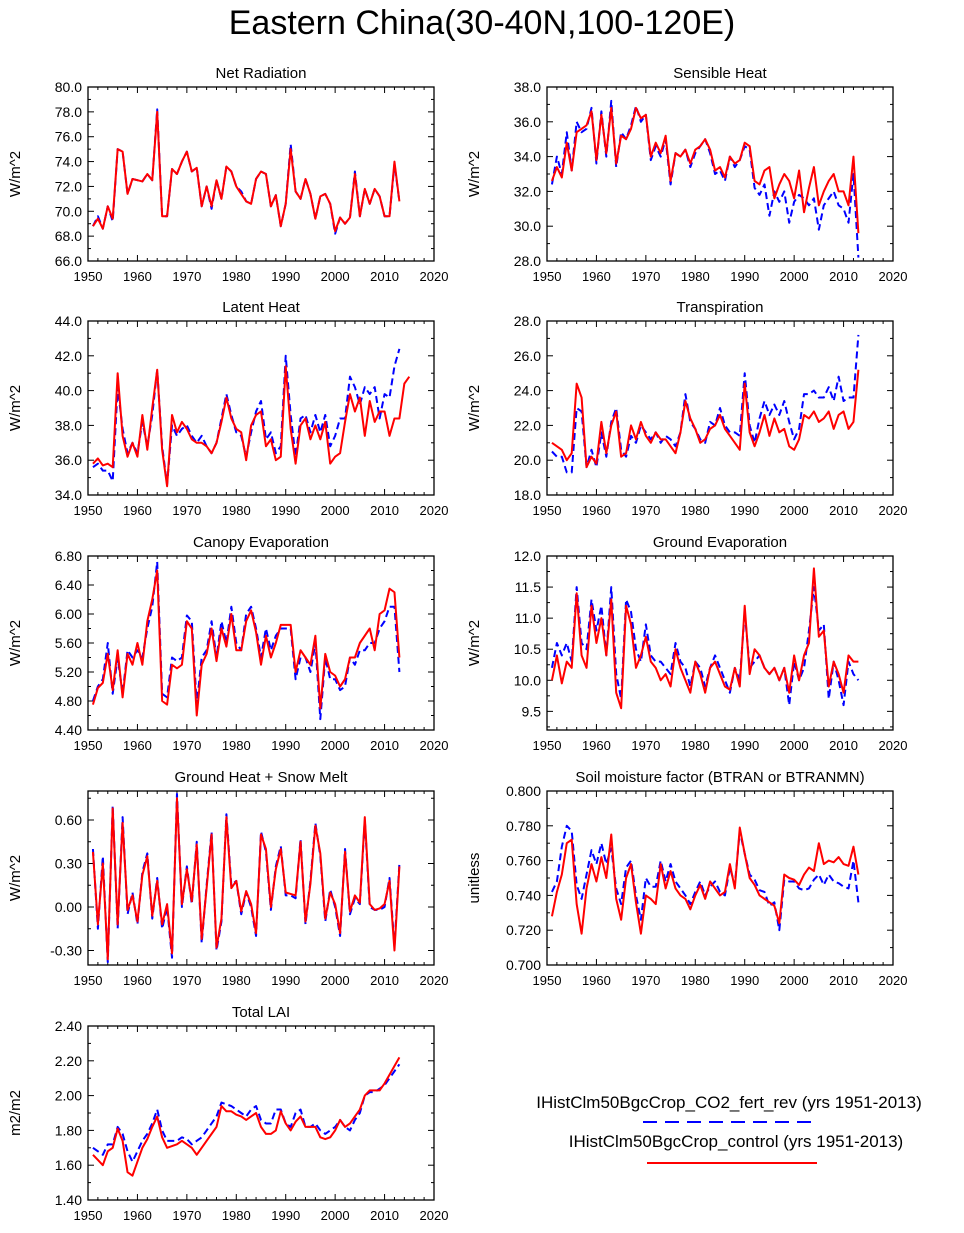 This screenshot has height=1233, width=964. What do you see at coordinates (527, 495) in the screenshot?
I see `ytick-label: 18.0` at bounding box center [527, 495].